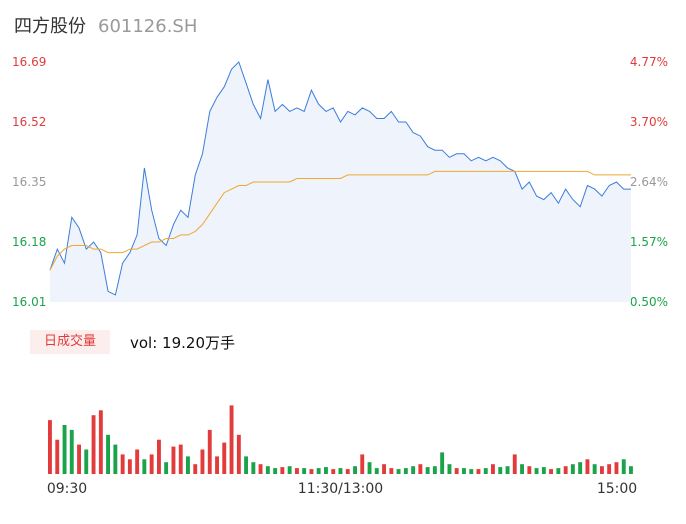 The height and width of the screenshot is (524, 686). What do you see at coordinates (182, 343) in the screenshot?
I see `volume-label: vol: 19.20万手` at bounding box center [182, 343].